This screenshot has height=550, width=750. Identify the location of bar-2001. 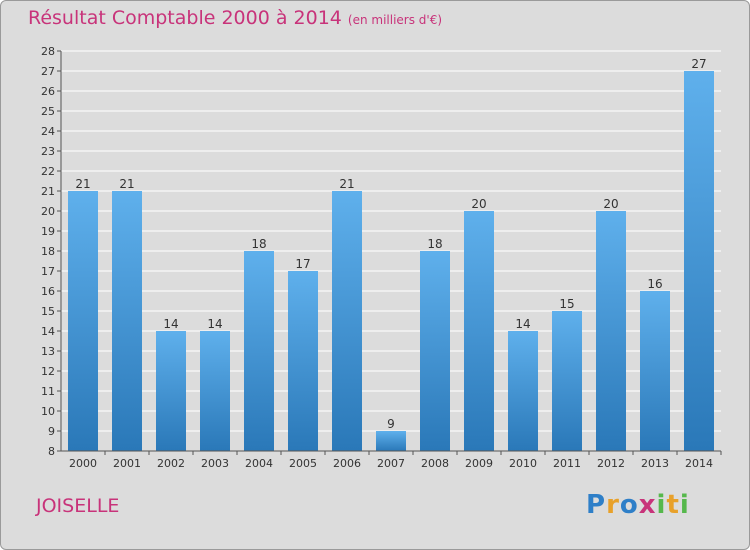
(127, 321).